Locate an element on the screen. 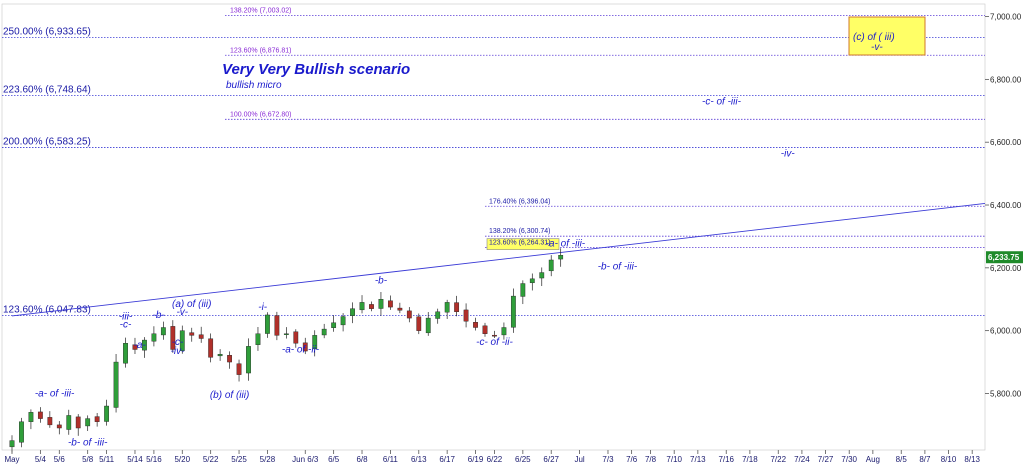 Image resolution: width=1024 pixels, height=465 pixels. y-tick-label: 6,400.00 is located at coordinates (1006, 205).